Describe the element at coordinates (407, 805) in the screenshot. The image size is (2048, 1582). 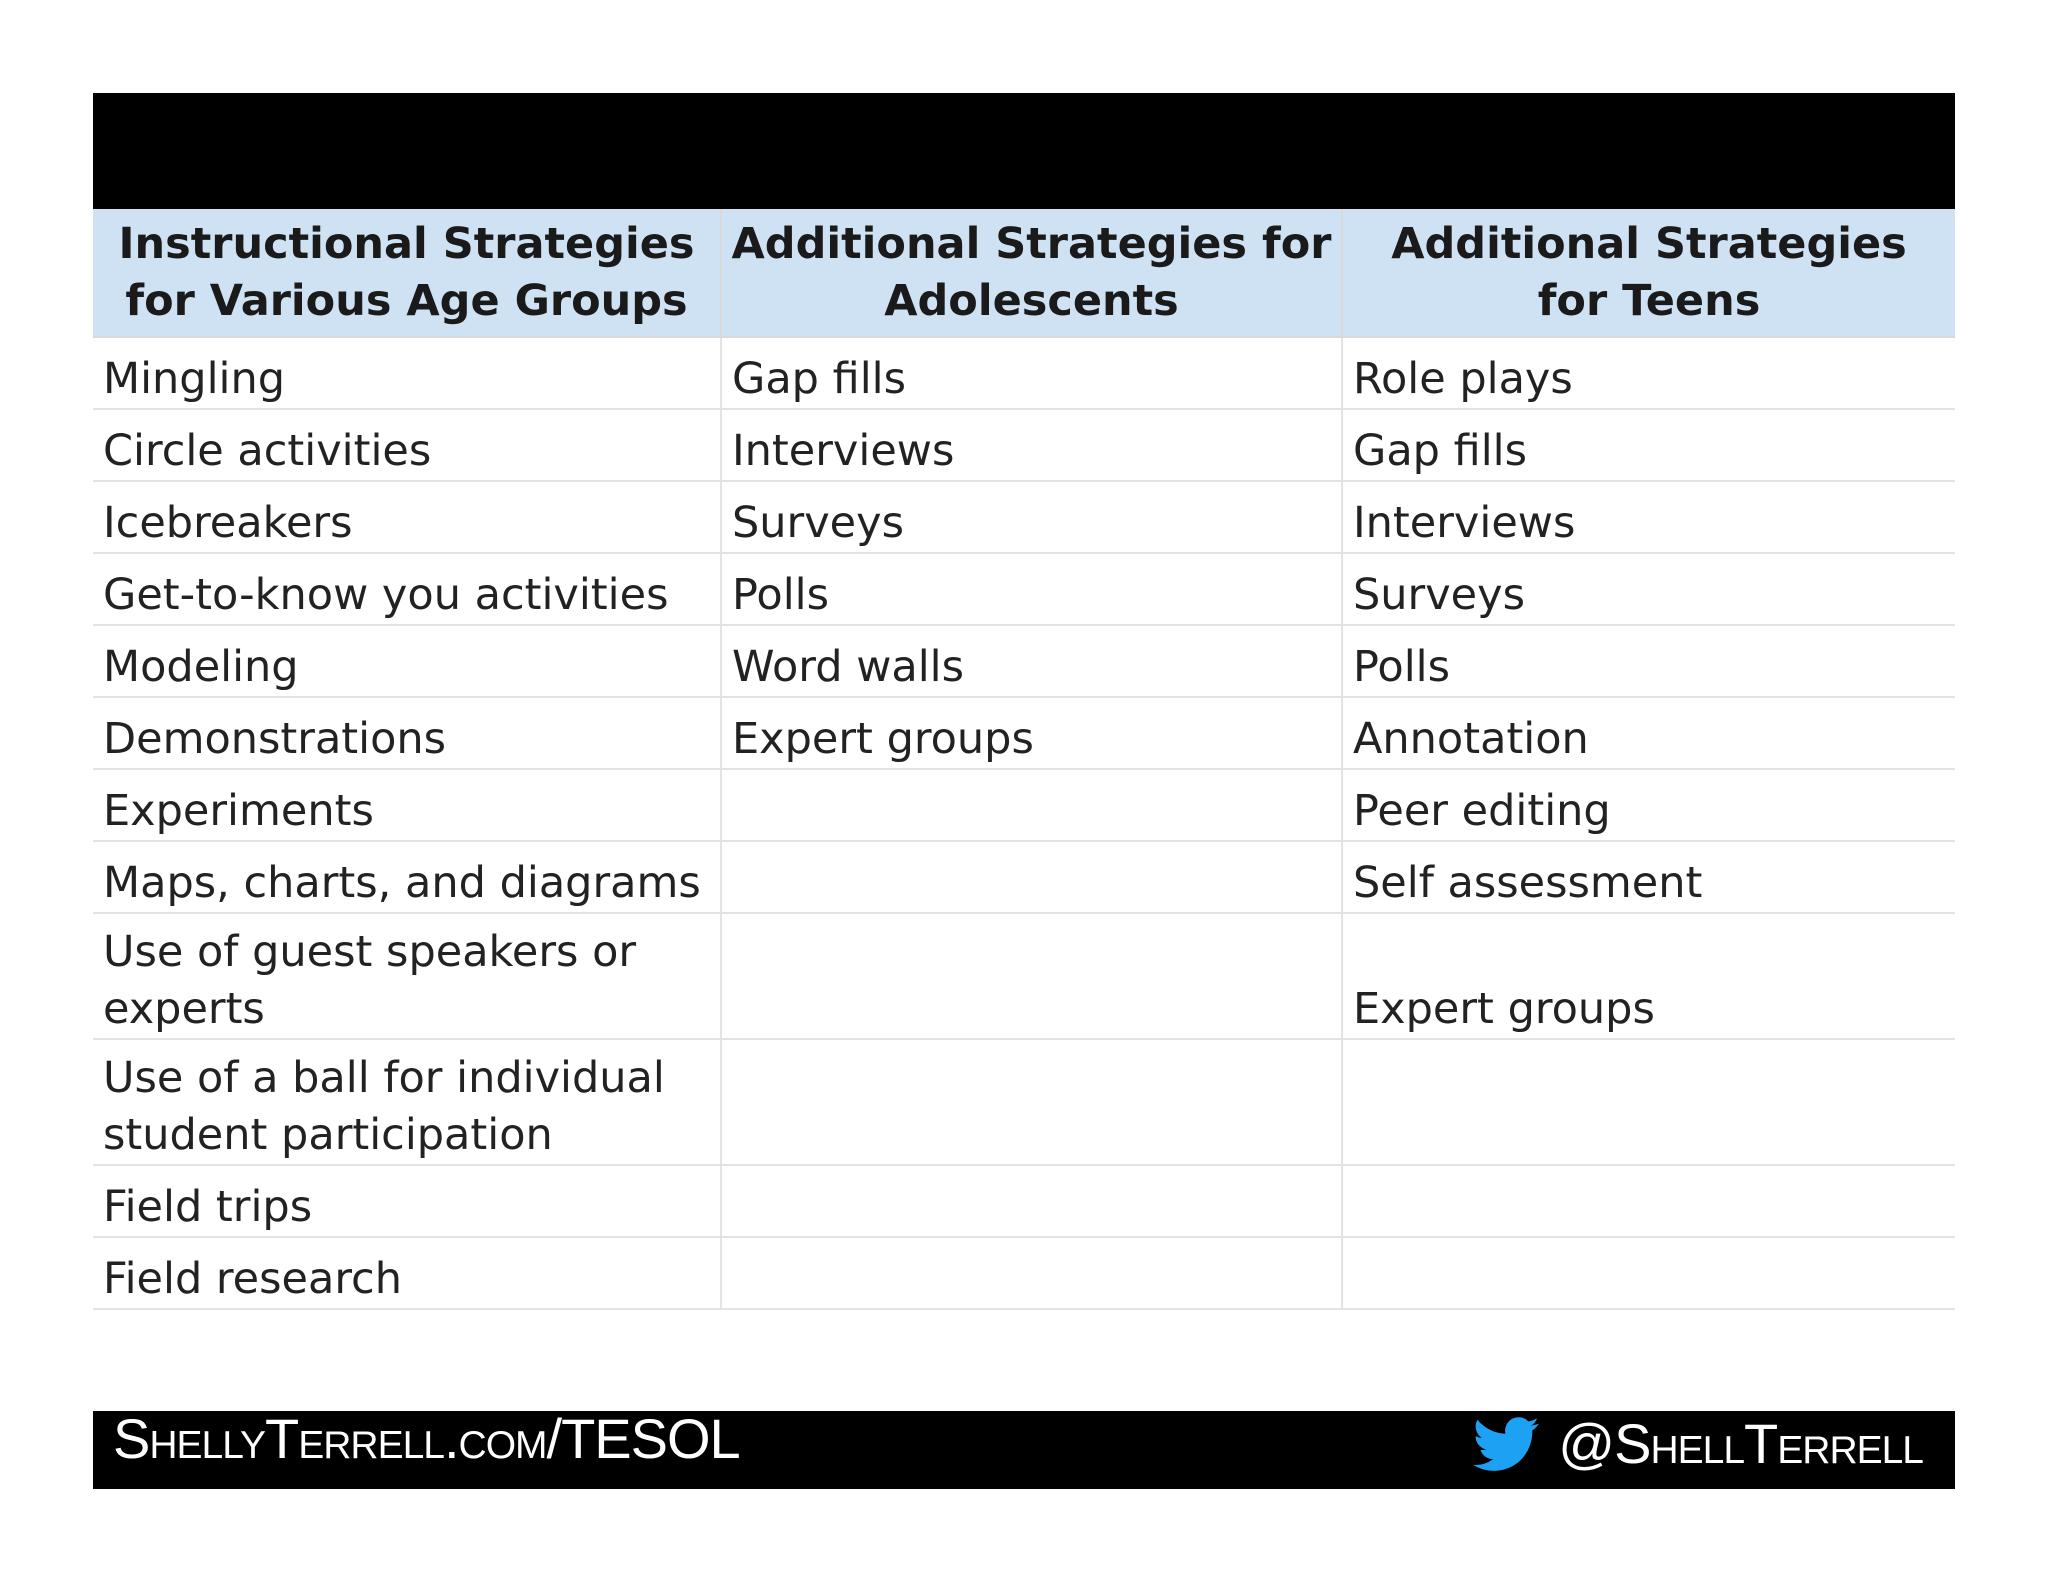
I see `table-cell: Experiments` at that location.